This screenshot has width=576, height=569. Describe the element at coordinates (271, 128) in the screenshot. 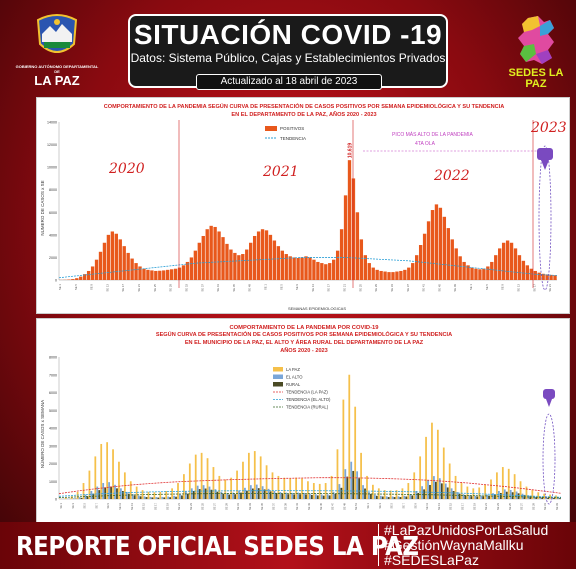

I see `legend-swatch-positivos` at that location.